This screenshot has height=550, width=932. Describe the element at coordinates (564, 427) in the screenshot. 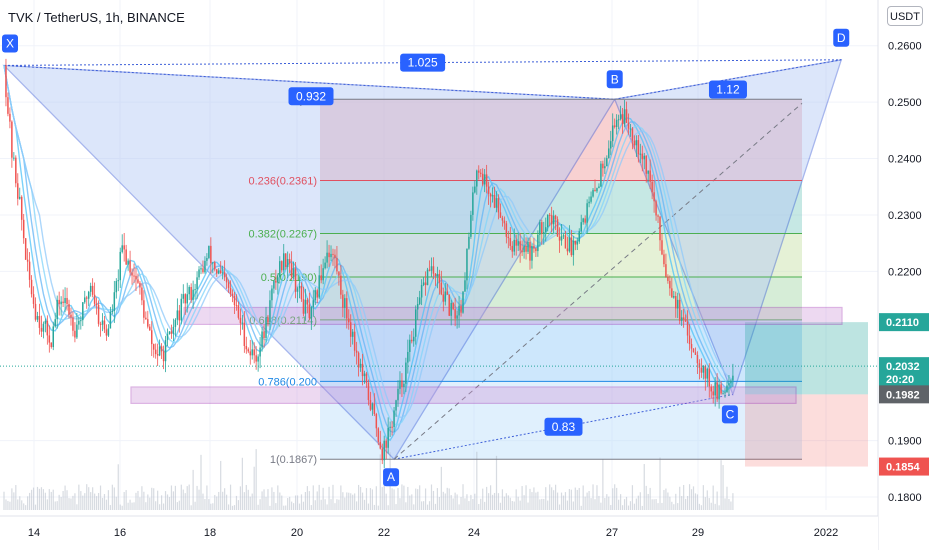

I see `ratio-label: 0.83` at that location.